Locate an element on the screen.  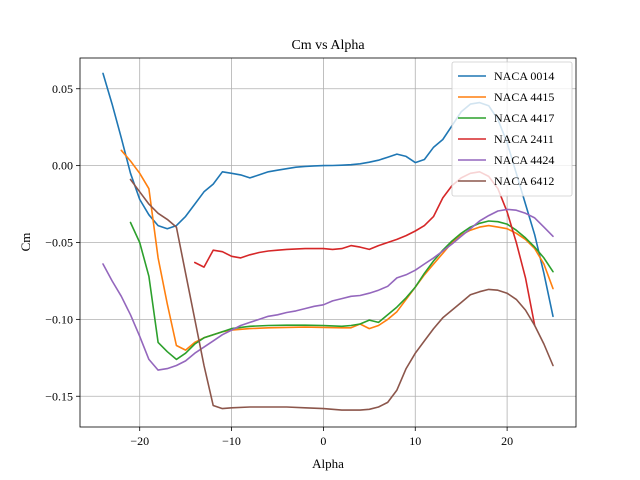
legend-label-1: NACA 4415 is located at coordinates (524, 97).